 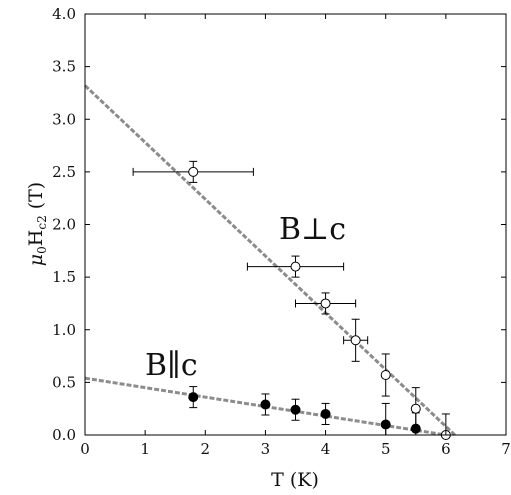 I want to click on y-tick-label: 0.0, so click(x=64, y=435).